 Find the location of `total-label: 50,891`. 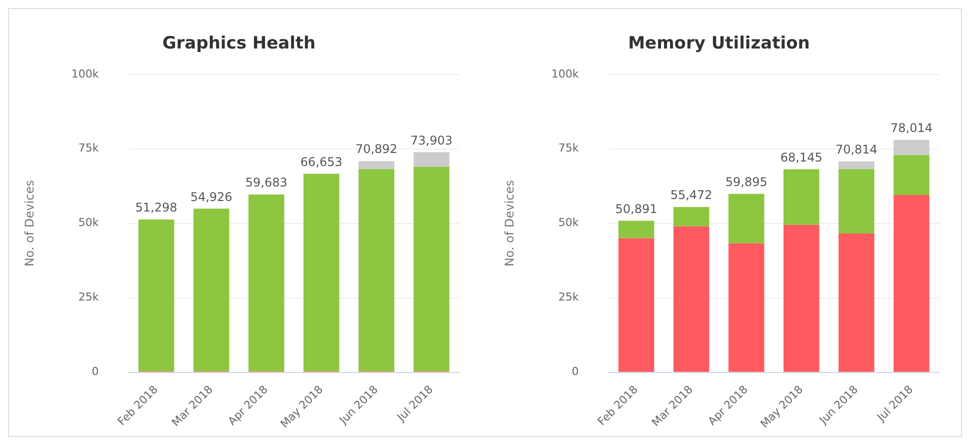

total-label: 50,891 is located at coordinates (636, 209).